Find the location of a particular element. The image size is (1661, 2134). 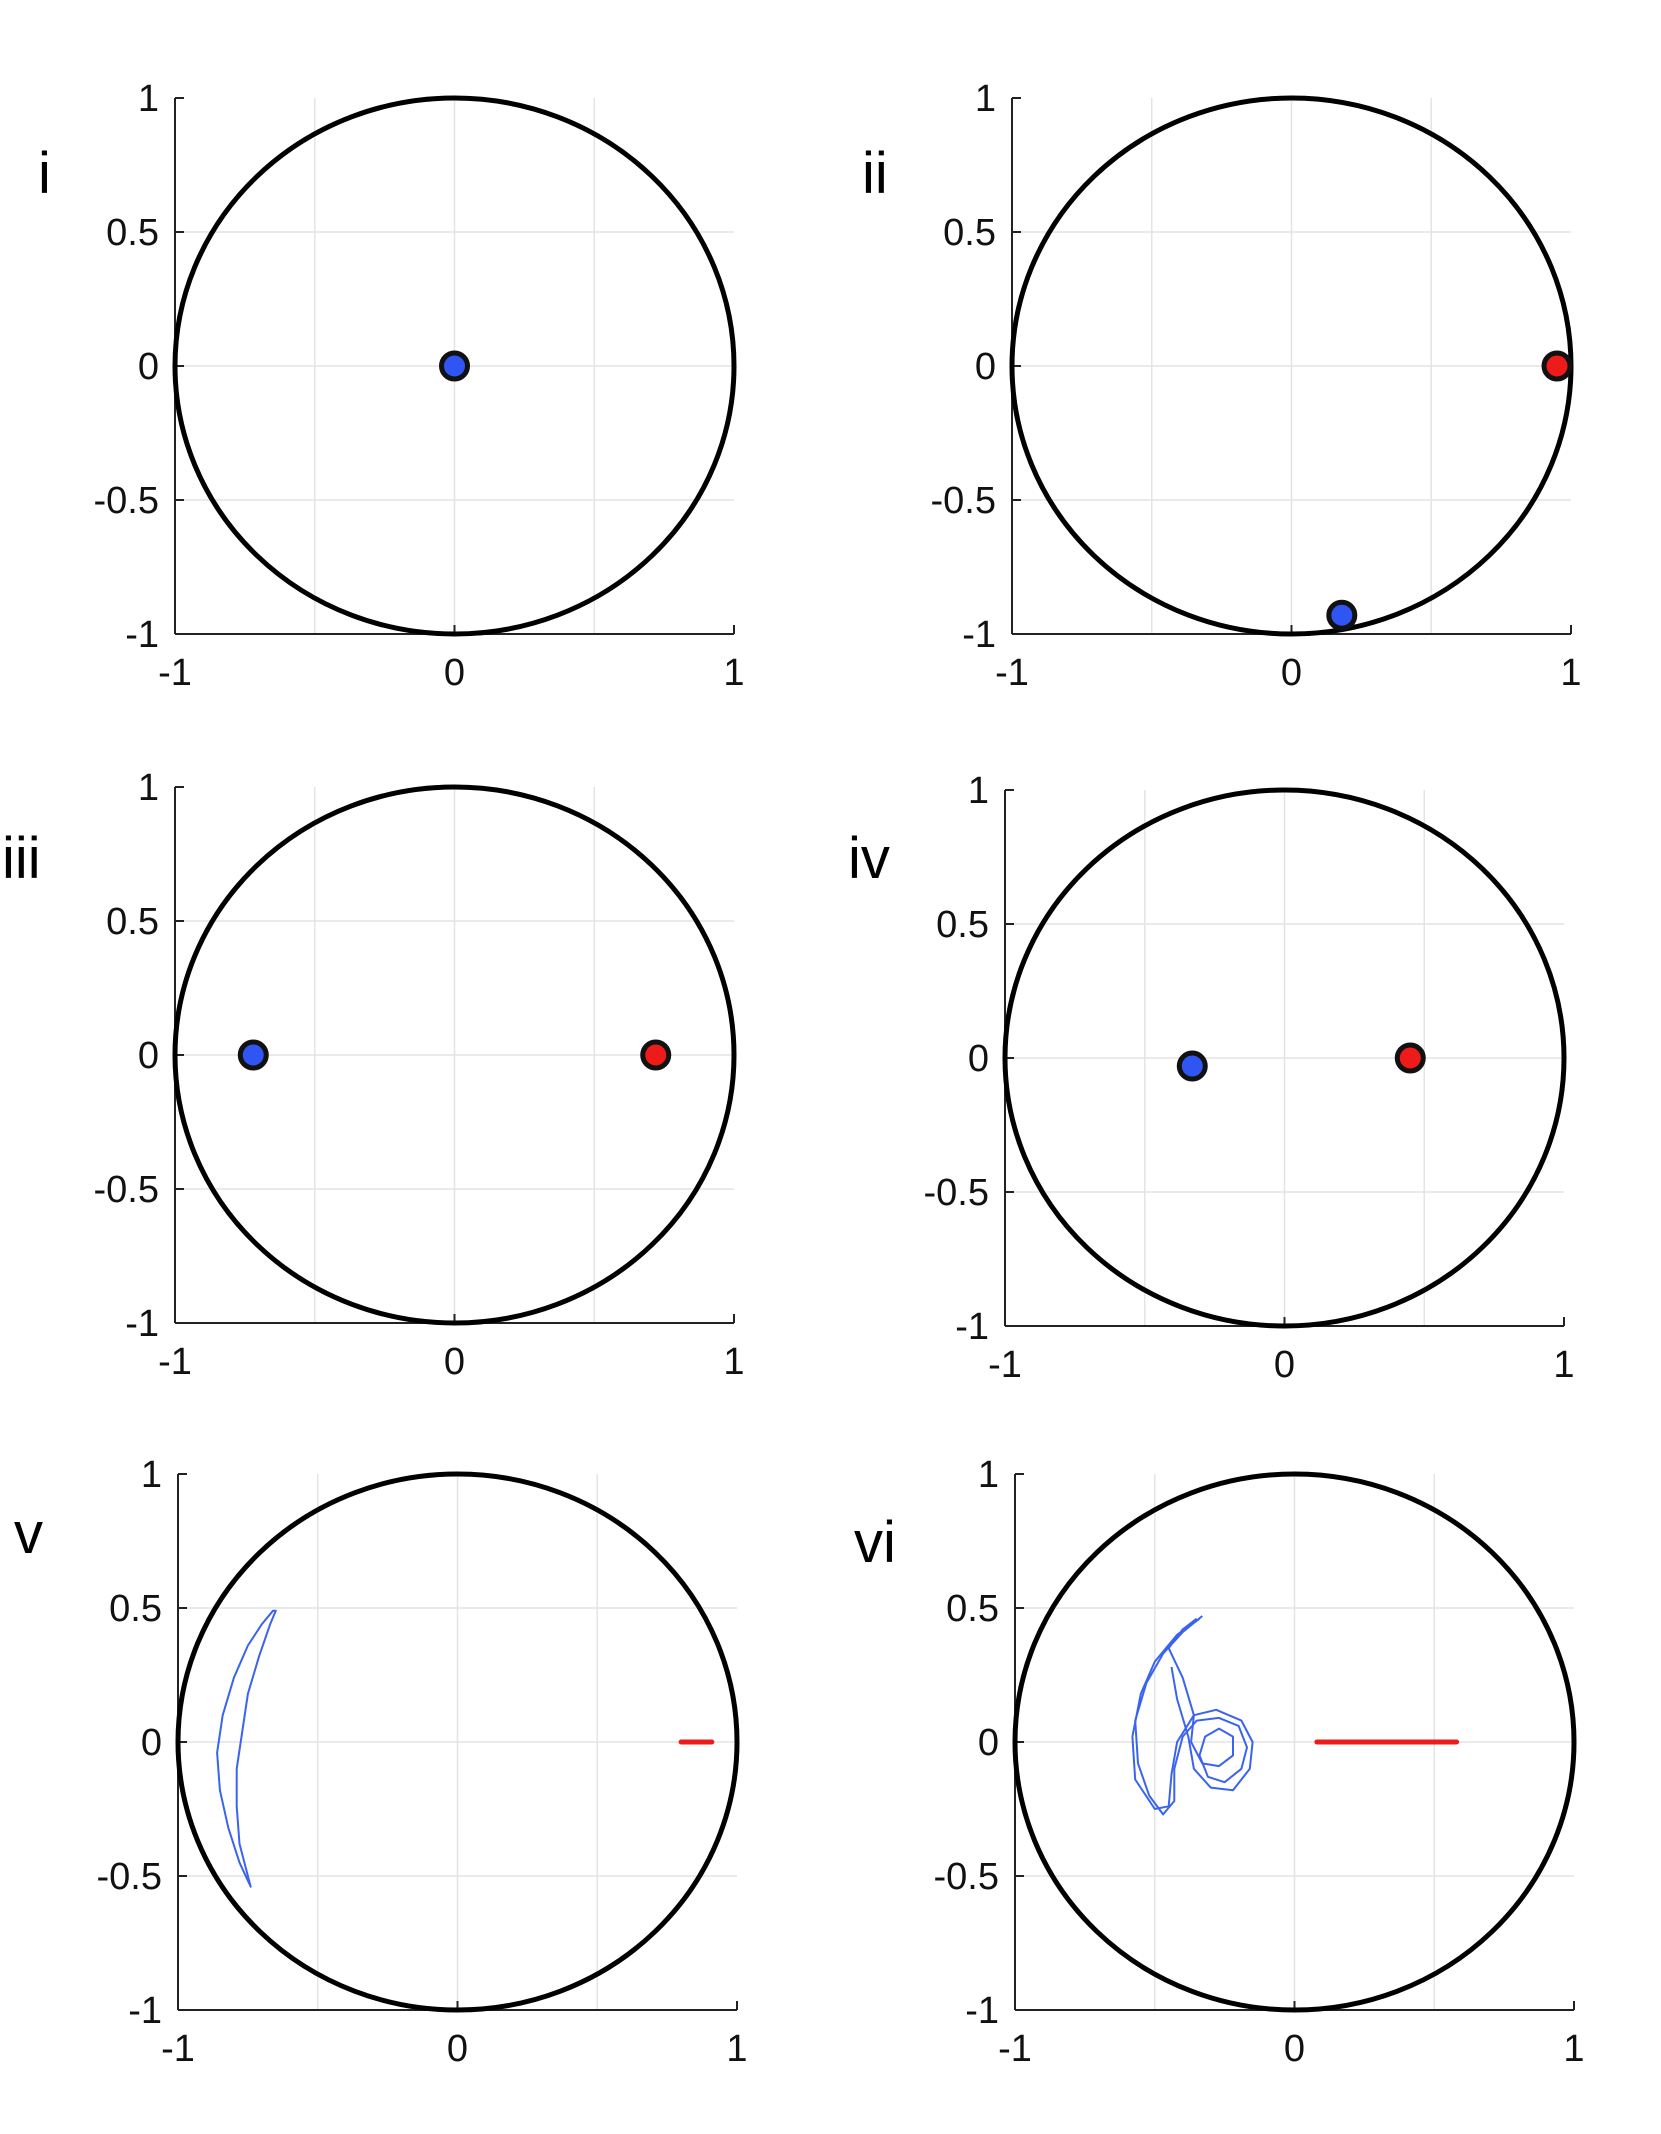

panel-iii: iii 1 0.5 0 -0.5 -1-1 0 1 is located at coordinates (373, 1075).